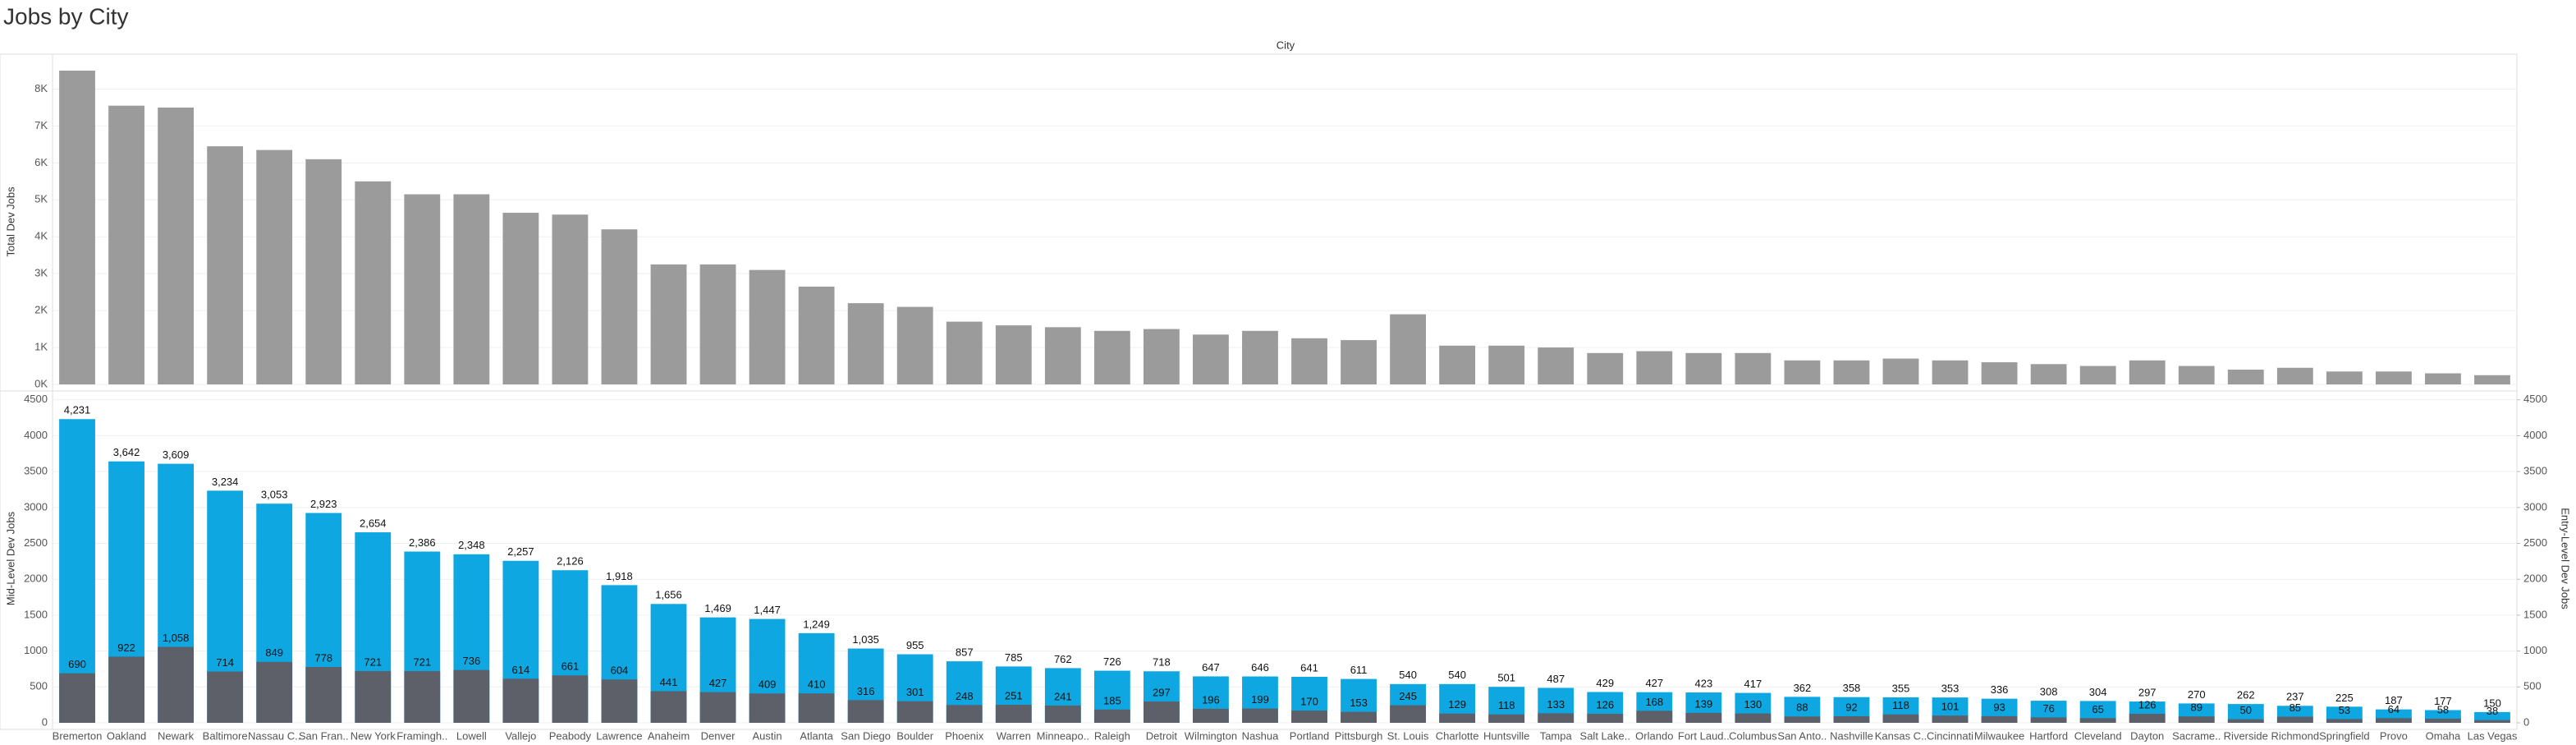  What do you see at coordinates (1951, 707) in the screenshot?
I see `value-label: 101` at bounding box center [1951, 707].